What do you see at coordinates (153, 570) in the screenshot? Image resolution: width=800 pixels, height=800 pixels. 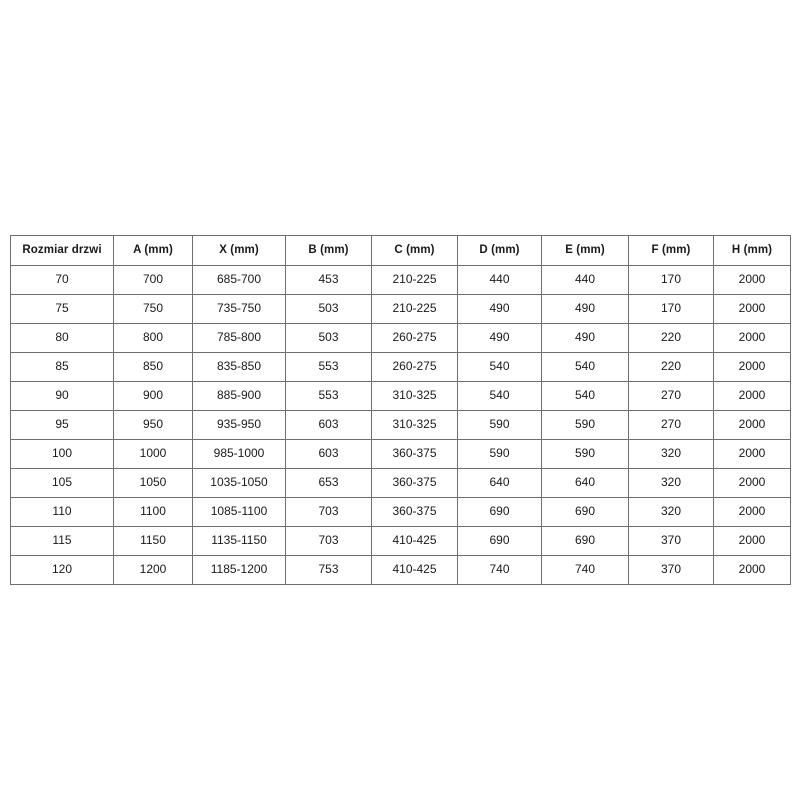 I see `table-cell: 1200` at bounding box center [153, 570].